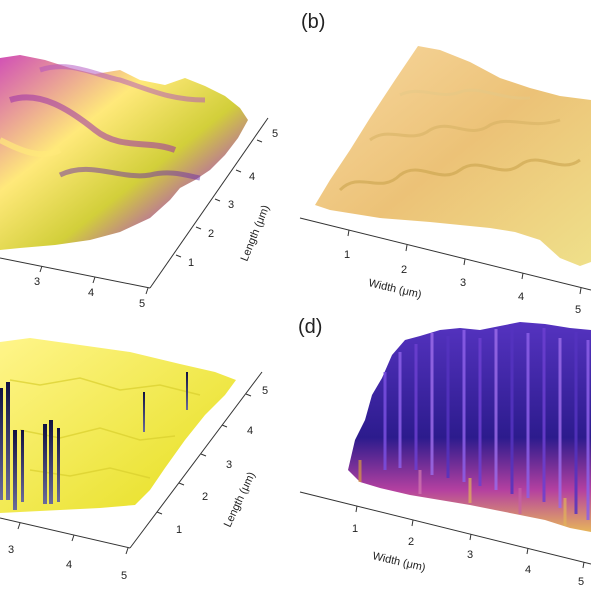 Image resolution: width=591 pixels, height=591 pixels. Describe the element at coordinates (94, 441) in the screenshot. I see `panel-c-spikes` at that location.